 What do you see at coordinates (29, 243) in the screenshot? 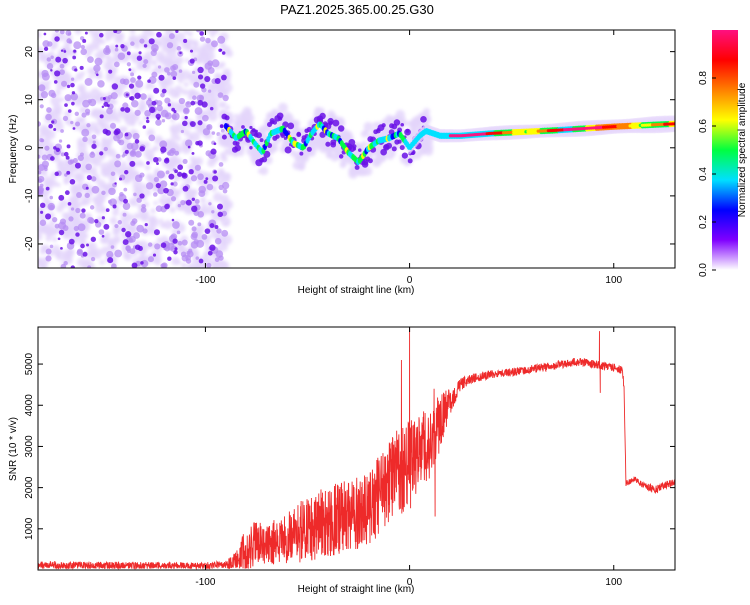
I see `y-tick-label: -20` at bounding box center [29, 243].